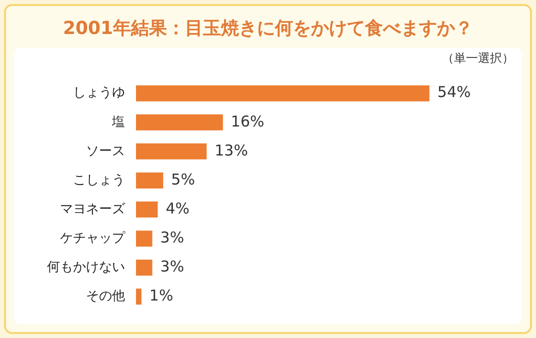  What do you see at coordinates (99, 180) in the screenshot?
I see `y-tick-label: こしょう` at bounding box center [99, 180].